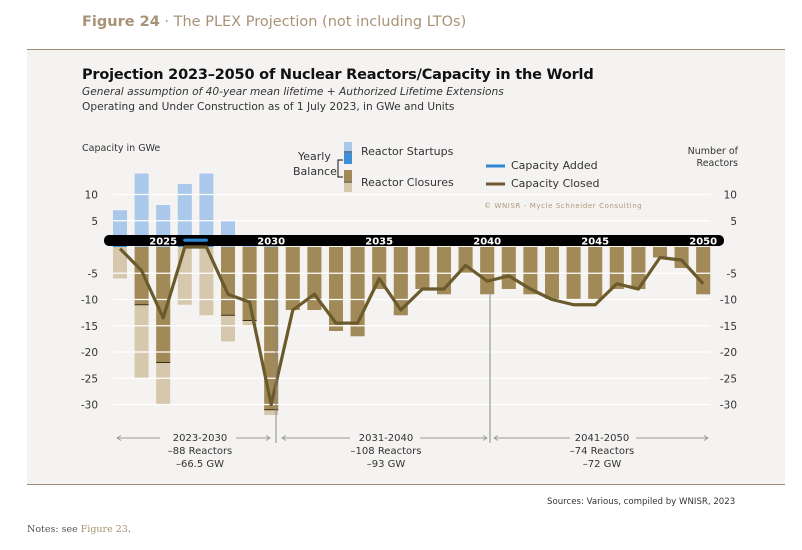 The height and width of the screenshot is (550, 802). Describe the element at coordinates (348, 175) in the screenshot. I see `legend-closures-balance-swatch` at that location.